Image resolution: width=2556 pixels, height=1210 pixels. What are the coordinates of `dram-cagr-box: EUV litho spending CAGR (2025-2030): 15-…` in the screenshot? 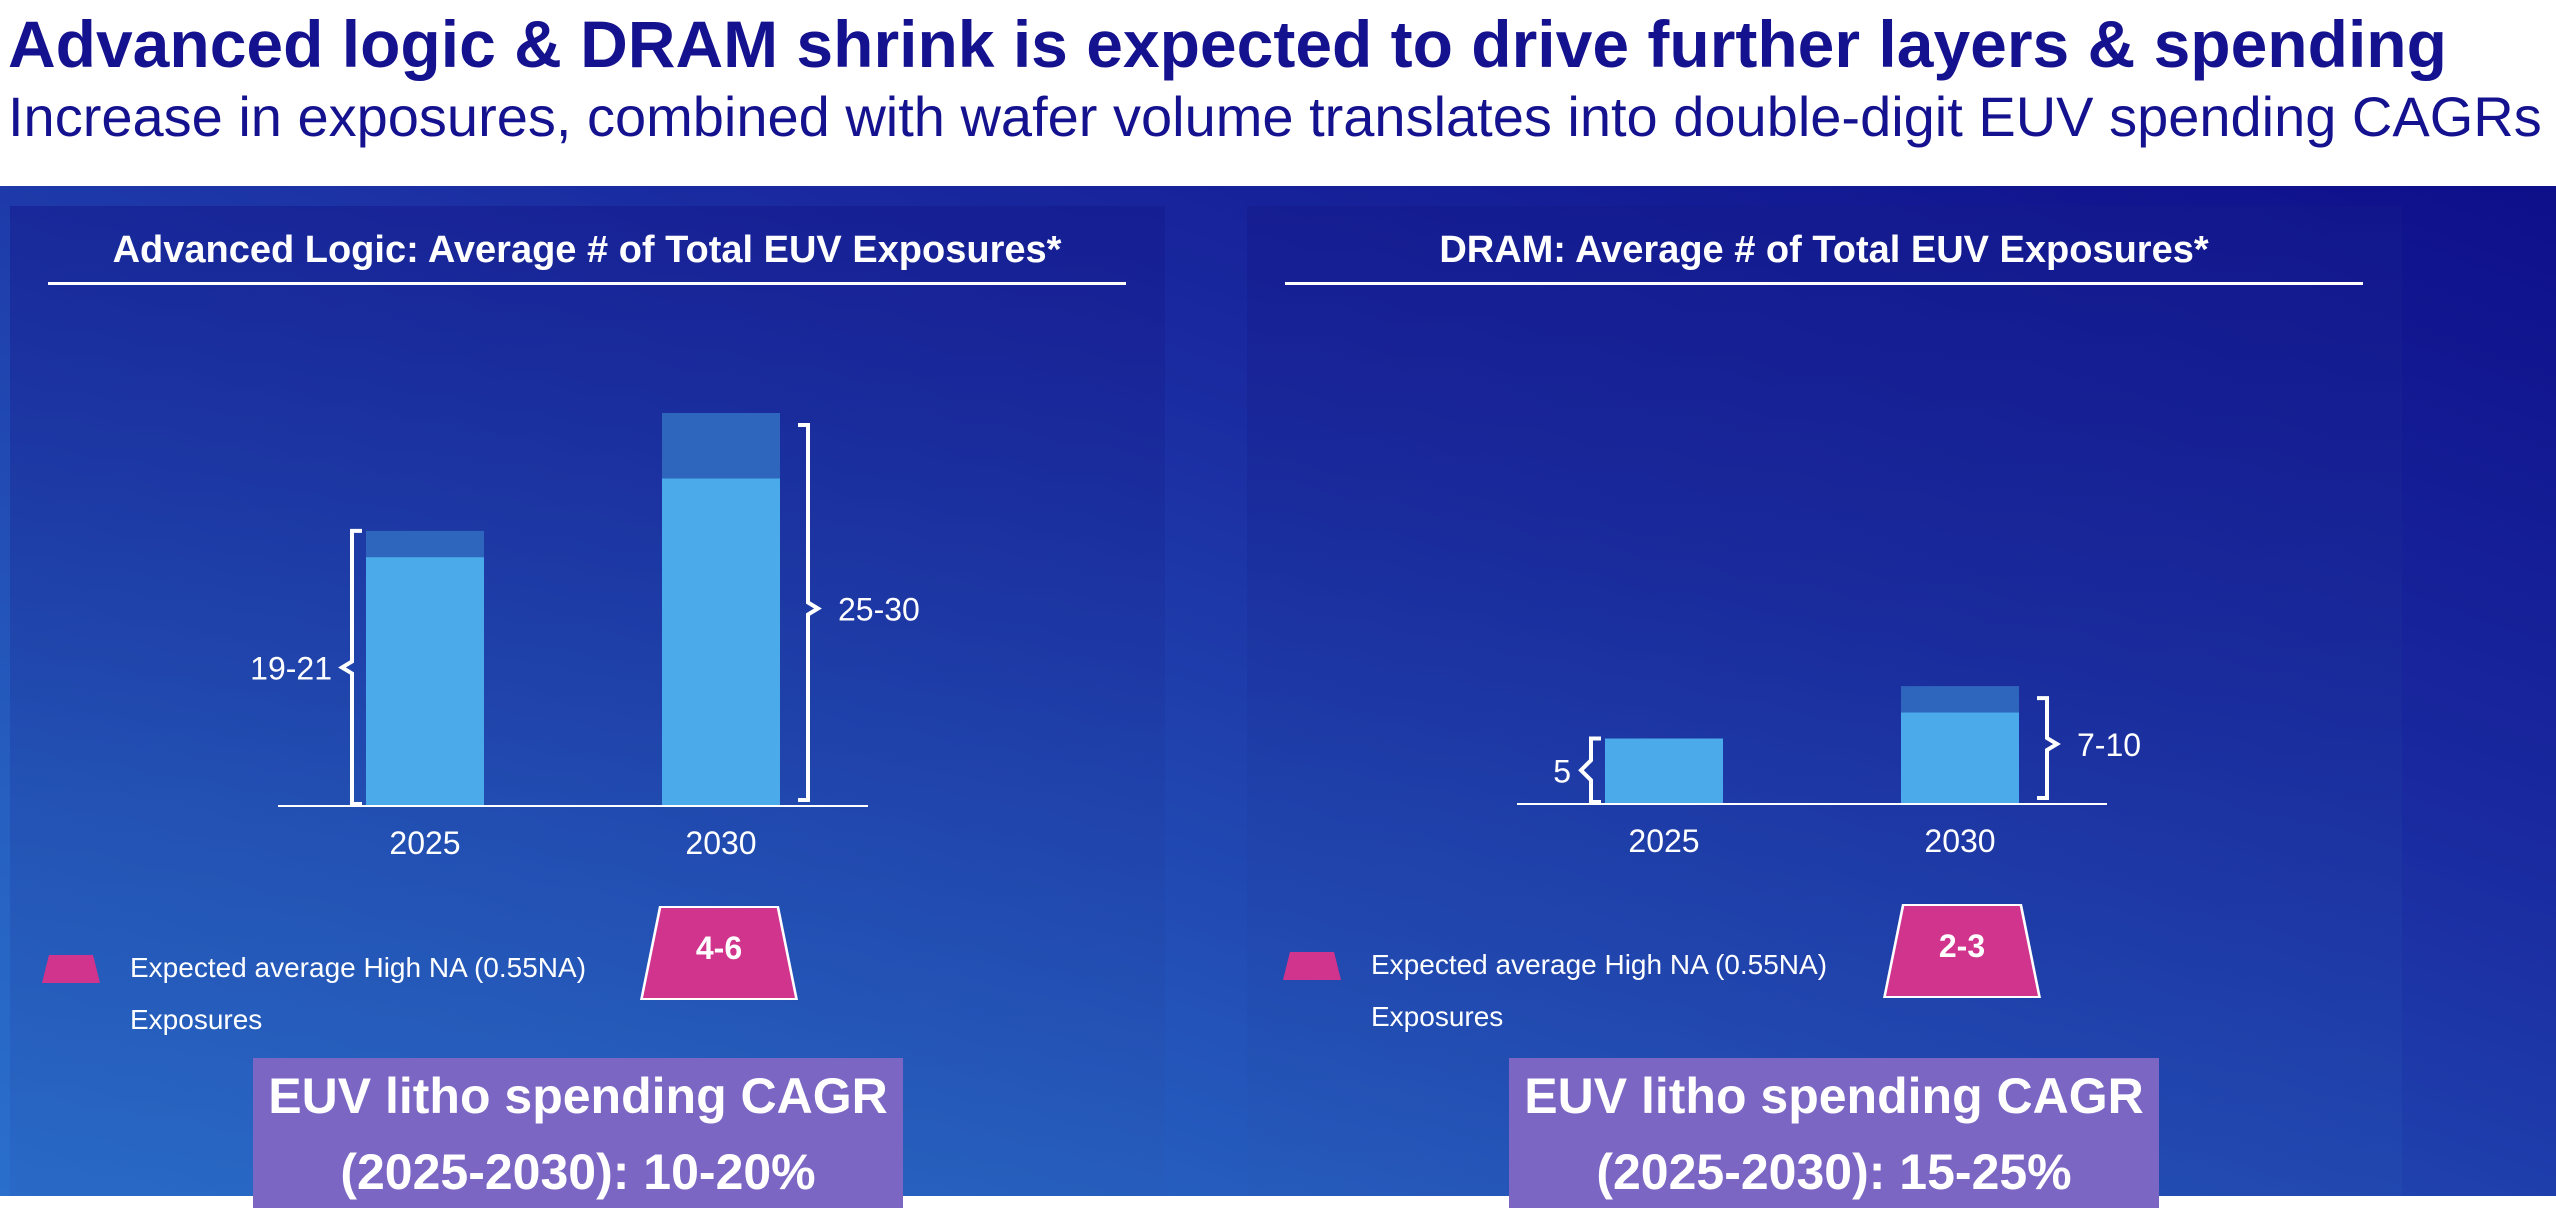 It's located at (1834, 1133).